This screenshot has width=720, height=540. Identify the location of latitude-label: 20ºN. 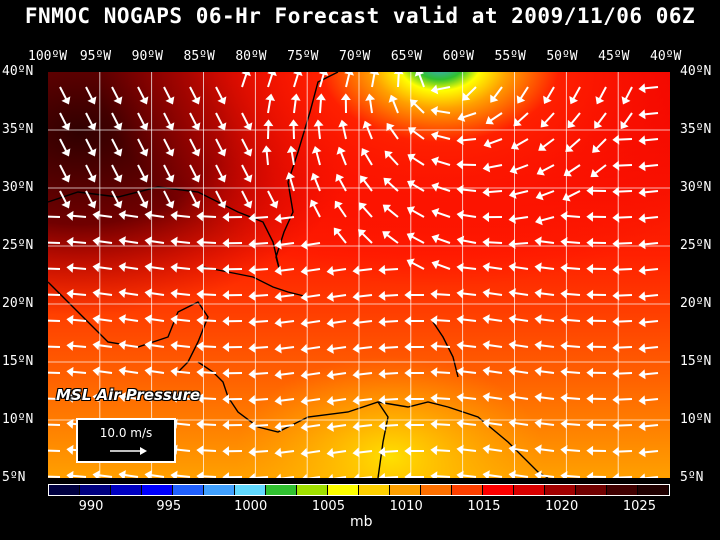
(696, 303).